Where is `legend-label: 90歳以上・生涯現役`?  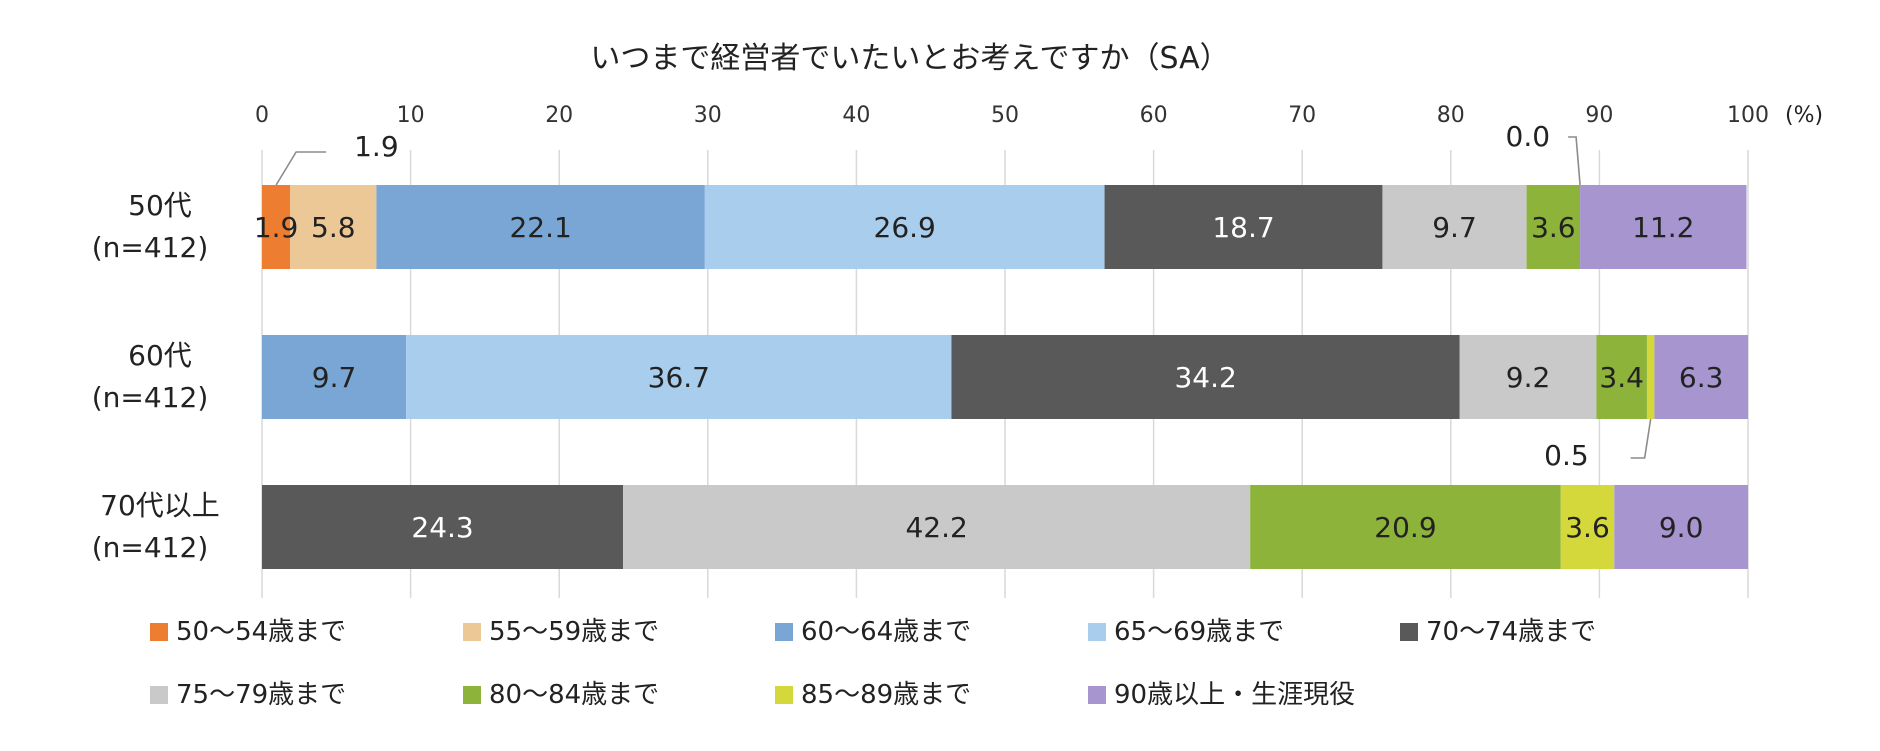
legend-label: 90歳以上・生涯現役 is located at coordinates (1234, 695).